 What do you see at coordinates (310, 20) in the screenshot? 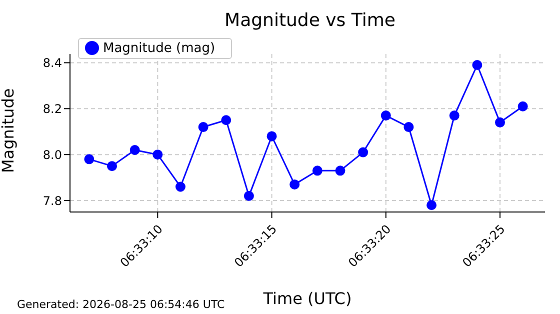
I see `chart-title: Magnitude vs Time` at bounding box center [310, 20].